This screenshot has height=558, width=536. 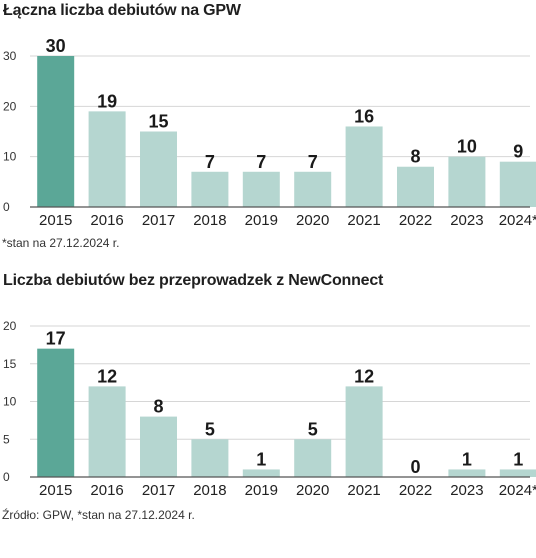 I want to click on data-label: 9, so click(x=518, y=152).